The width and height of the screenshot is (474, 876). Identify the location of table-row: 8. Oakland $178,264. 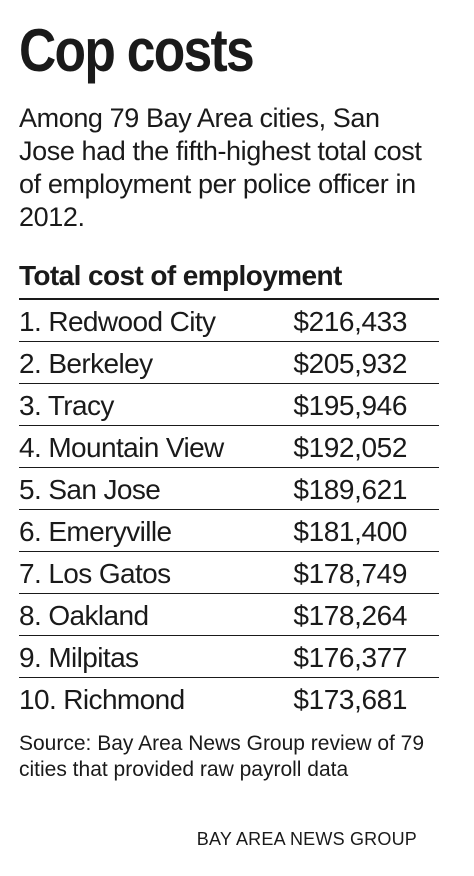
(229, 615).